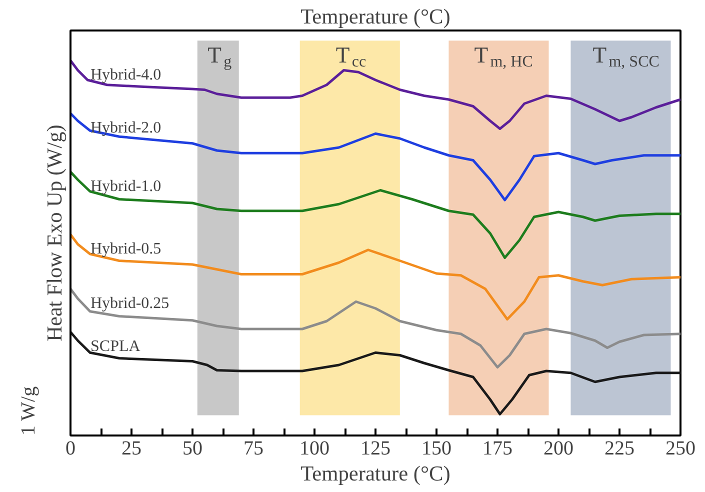 This screenshot has height=492, width=705. I want to click on x-tick-label: 0, so click(71, 449).